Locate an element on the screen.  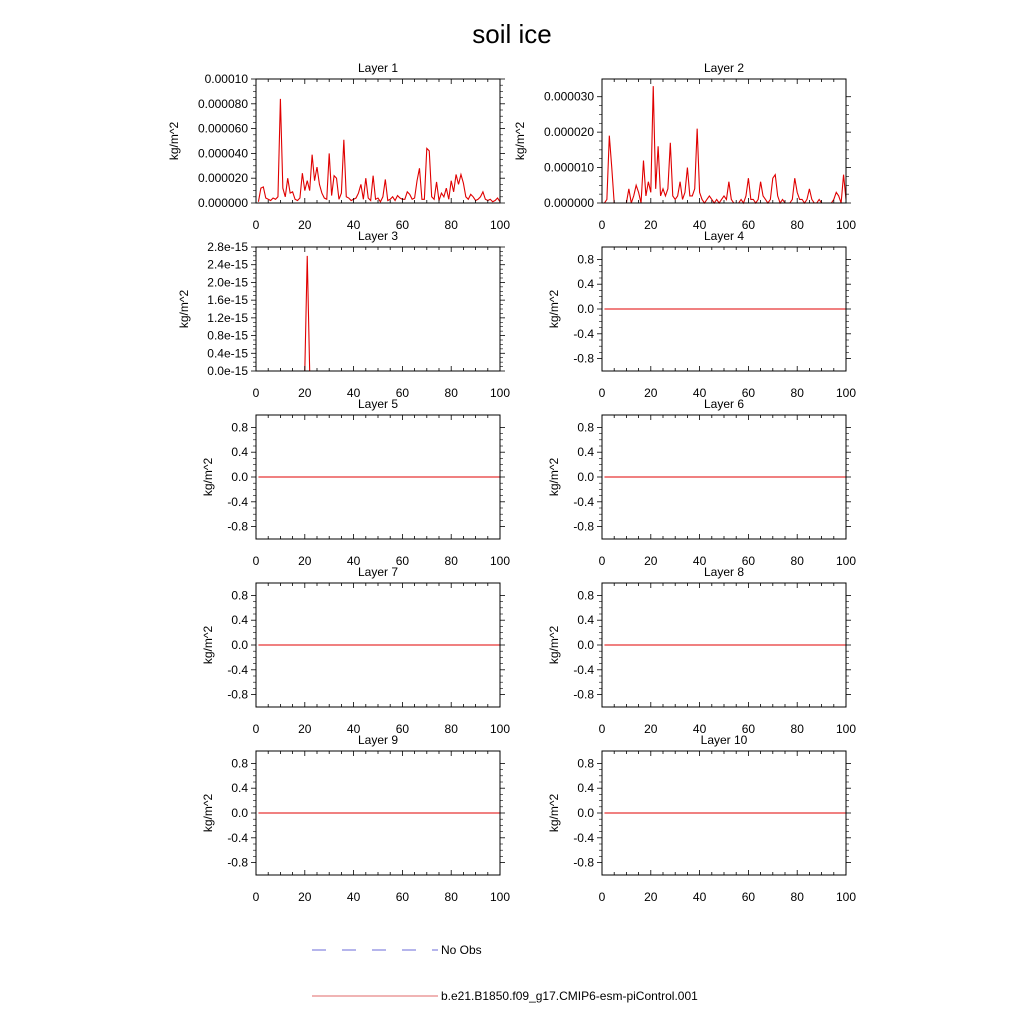
layer-10-x-tick-label: 60 is located at coordinates (749, 897).